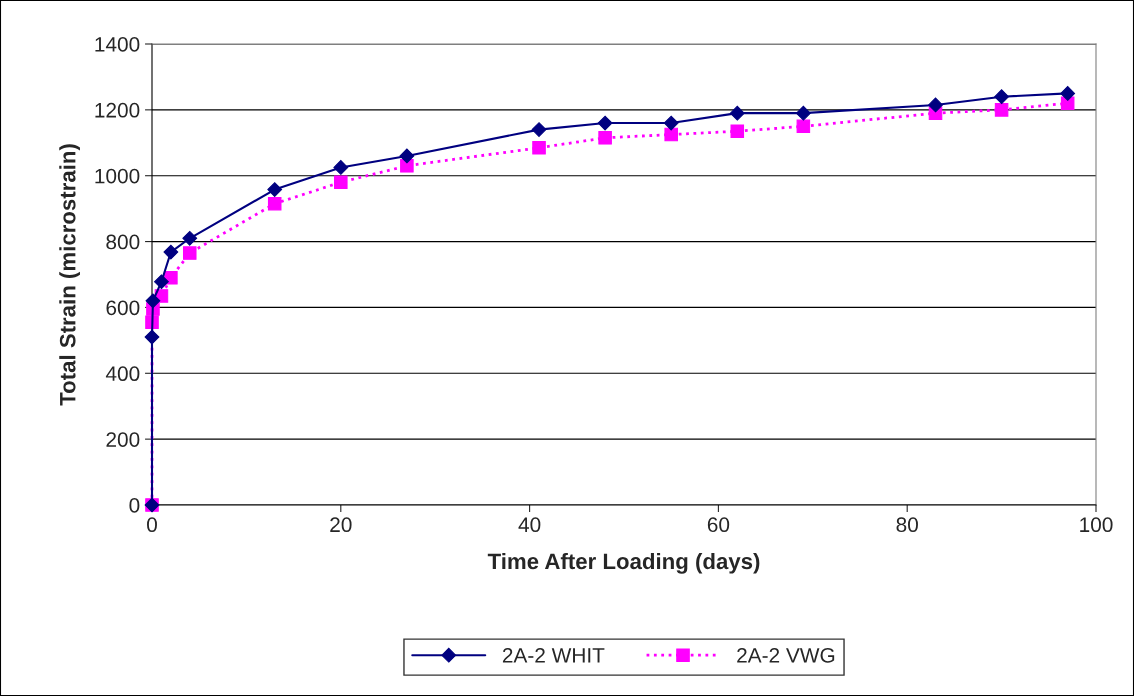  What do you see at coordinates (117, 44) in the screenshot?
I see `y-tick-label: 1400` at bounding box center [117, 44].